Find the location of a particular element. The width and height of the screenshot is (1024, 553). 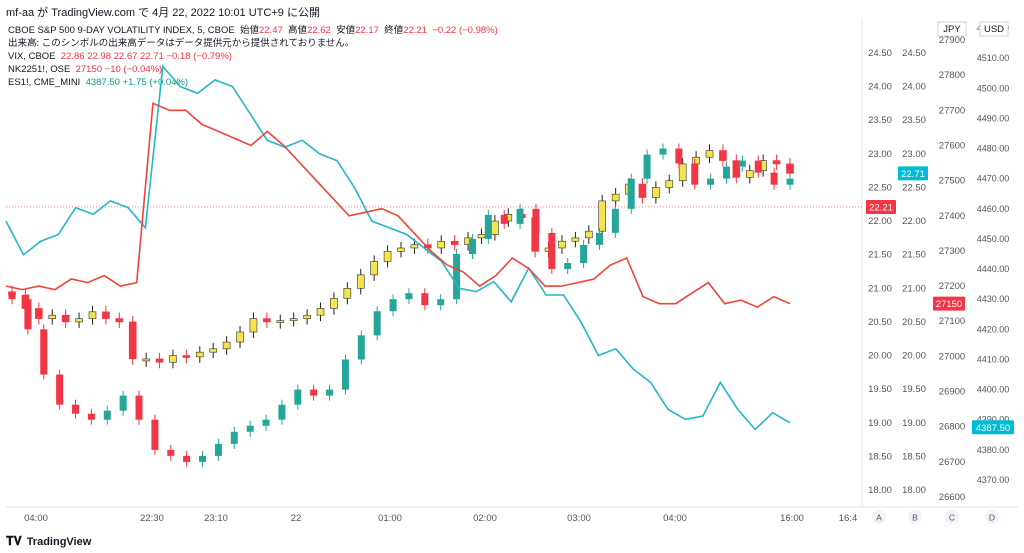

usd-axis-tick: 4430.00 is located at coordinates (993, 299).